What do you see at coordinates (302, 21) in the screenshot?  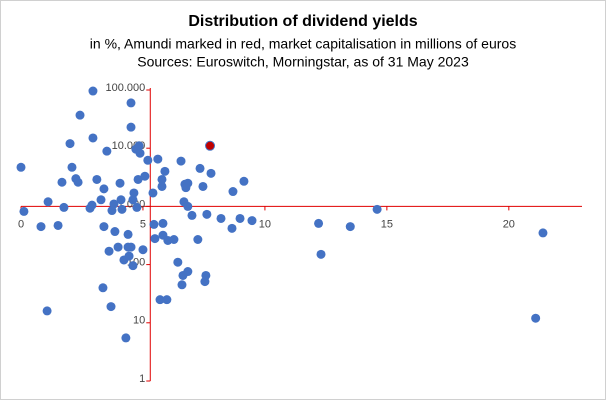 I see `chart-title: Distribution of dividend yields` at bounding box center [302, 21].